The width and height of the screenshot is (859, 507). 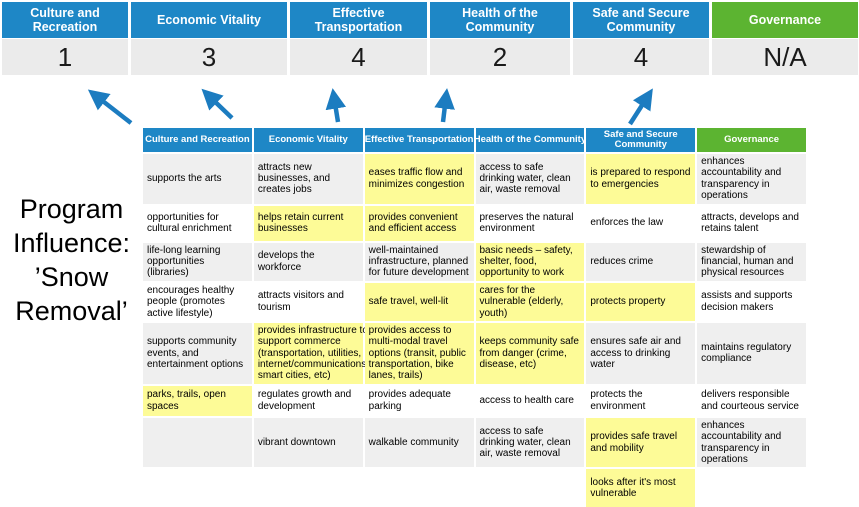 What do you see at coordinates (751, 353) in the screenshot?
I see `table-cell: maintains regulatory compliance` at bounding box center [751, 353].